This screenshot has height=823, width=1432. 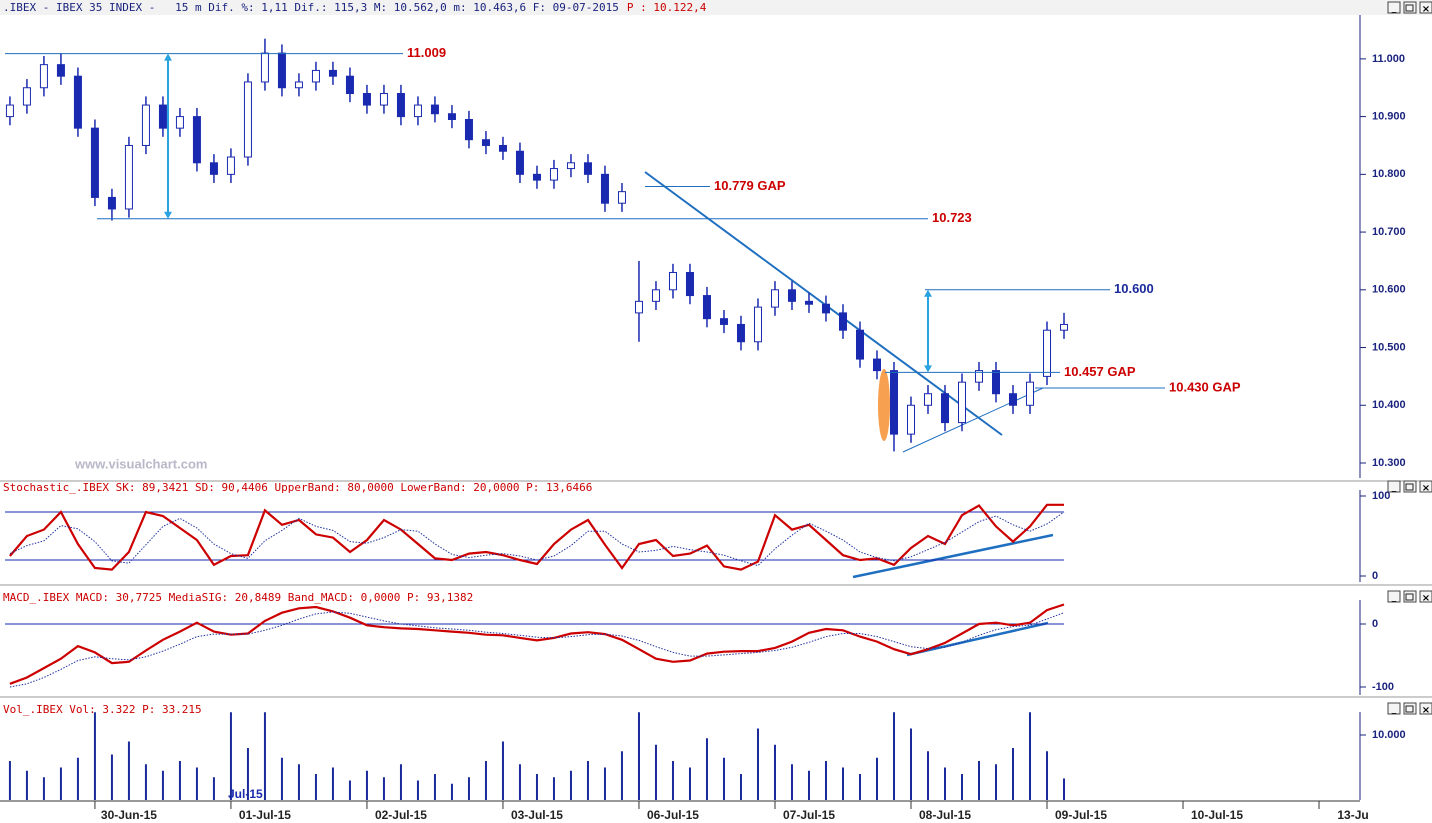 I want to click on y-tick-label: 11.000, so click(x=1388, y=59).